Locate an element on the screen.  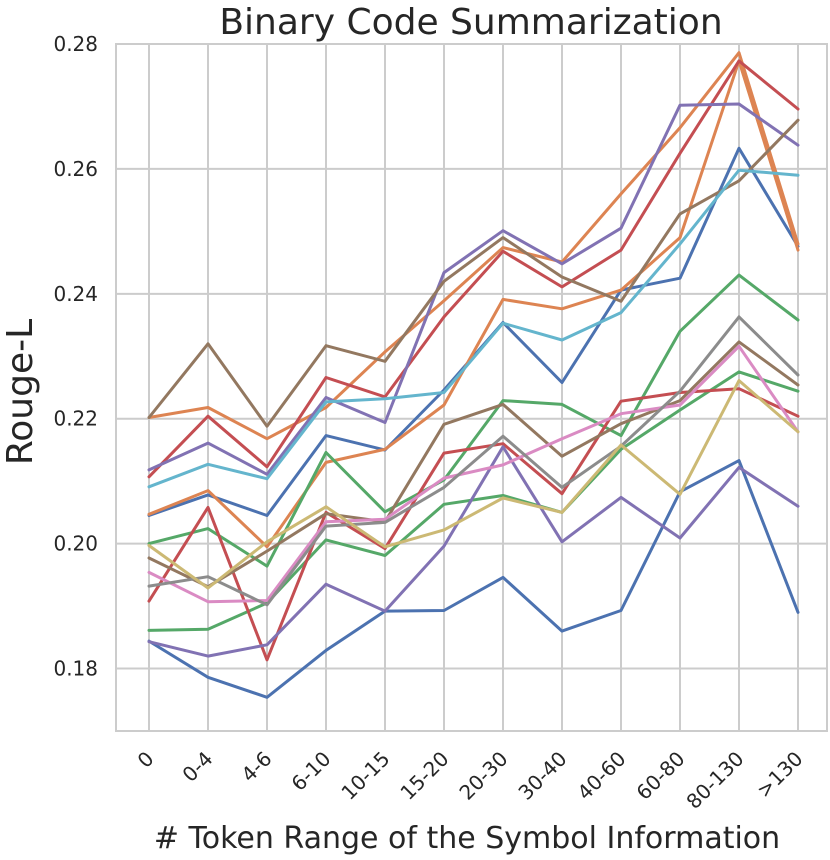
x-tick-label: 0-4 is located at coordinates (197, 767).